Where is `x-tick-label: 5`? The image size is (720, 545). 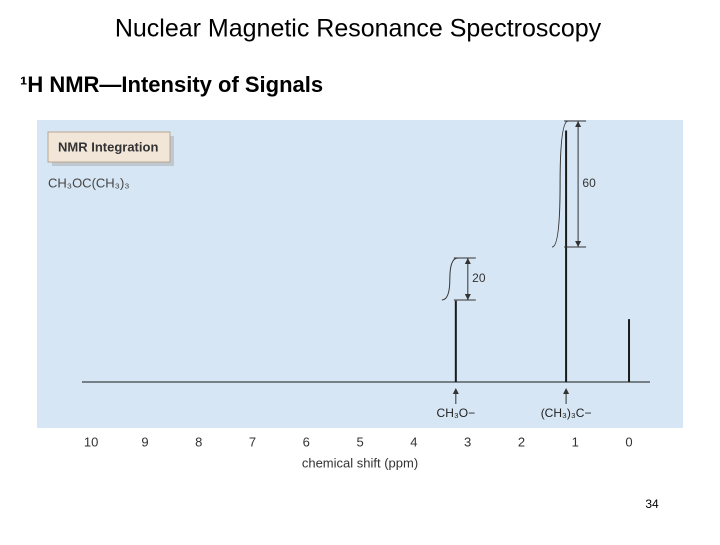
x-tick-label: 5 is located at coordinates (359, 441).